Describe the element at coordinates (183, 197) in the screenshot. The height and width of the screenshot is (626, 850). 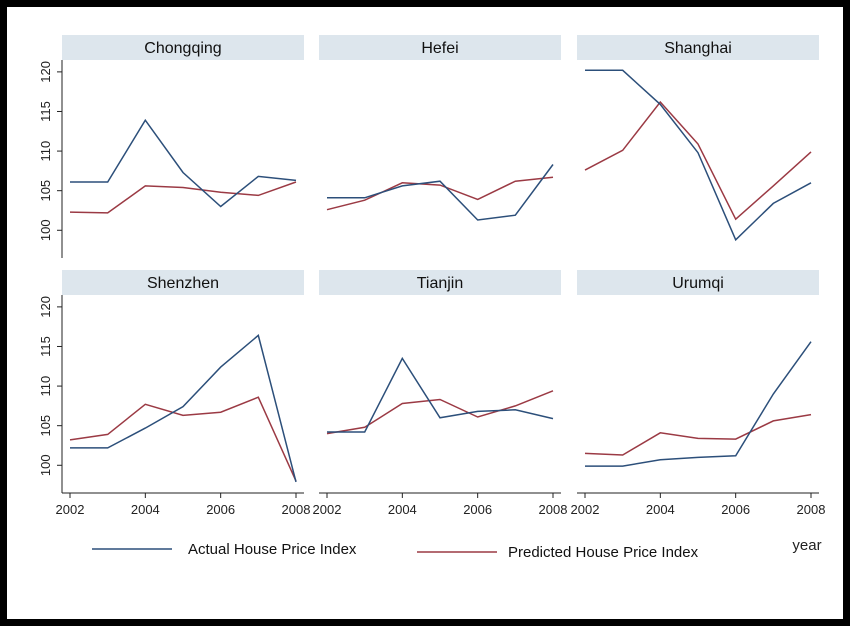
I see `series-line-predicted-chongqing` at that location.